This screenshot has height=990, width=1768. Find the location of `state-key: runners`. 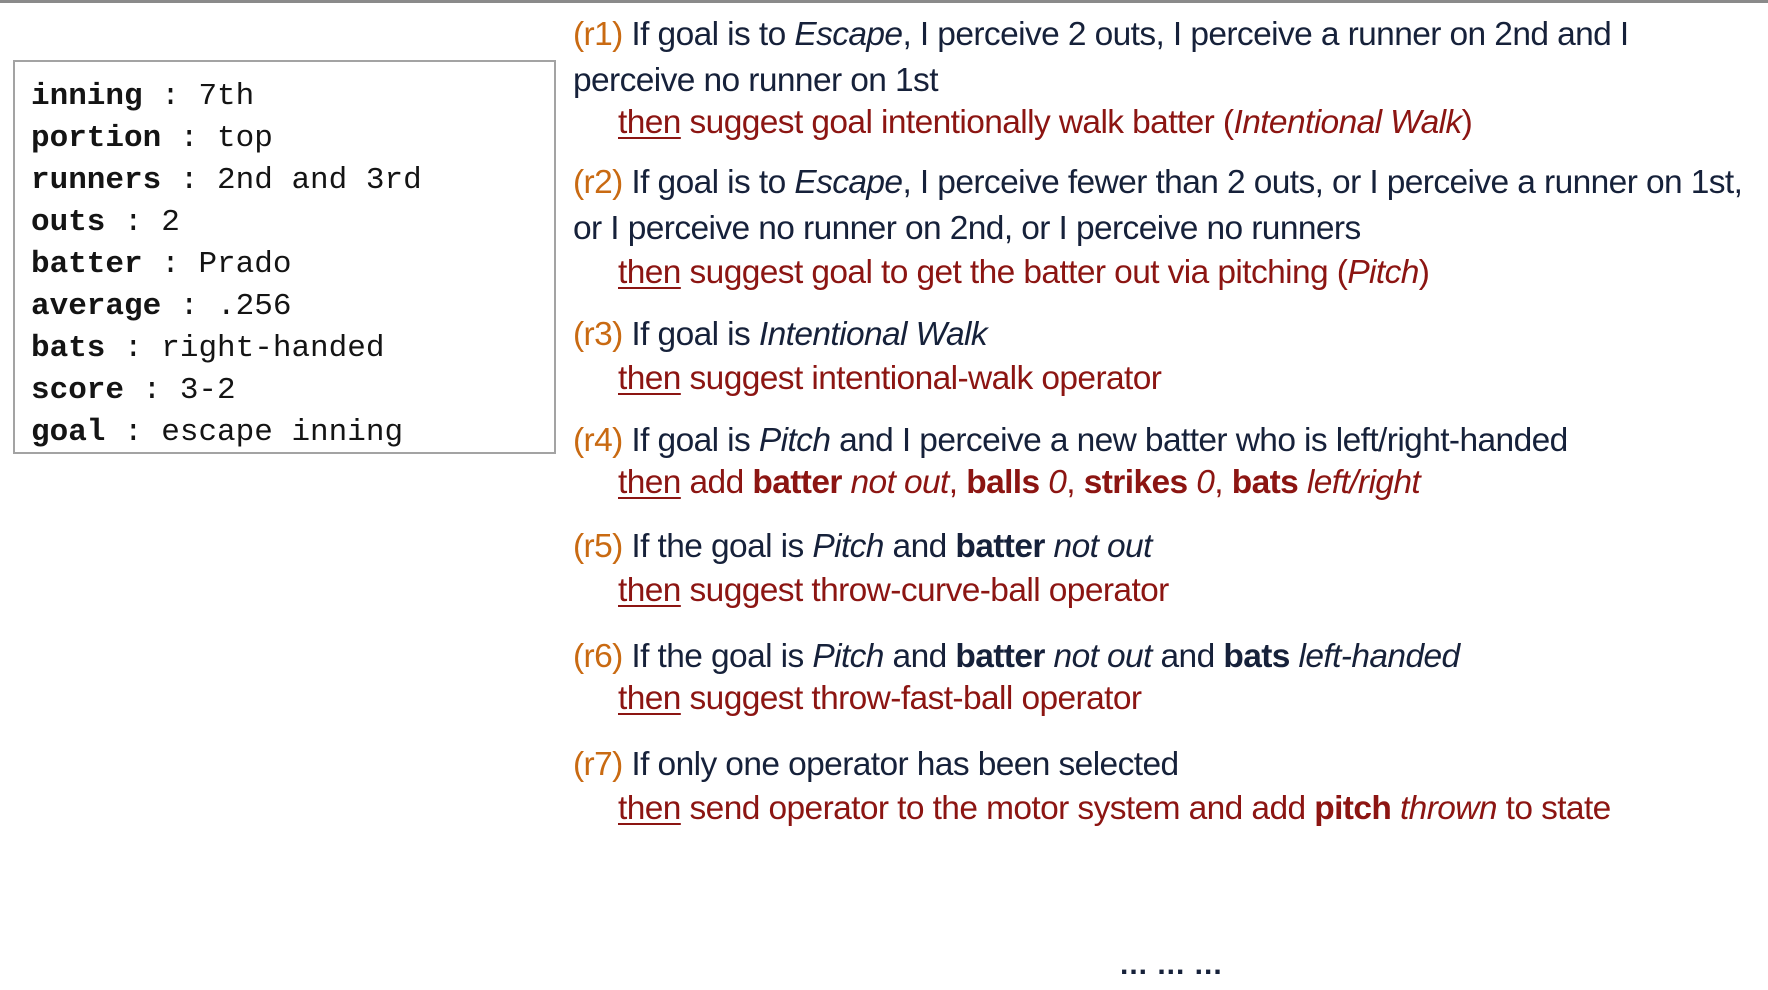

state-key: runners is located at coordinates (96, 180).